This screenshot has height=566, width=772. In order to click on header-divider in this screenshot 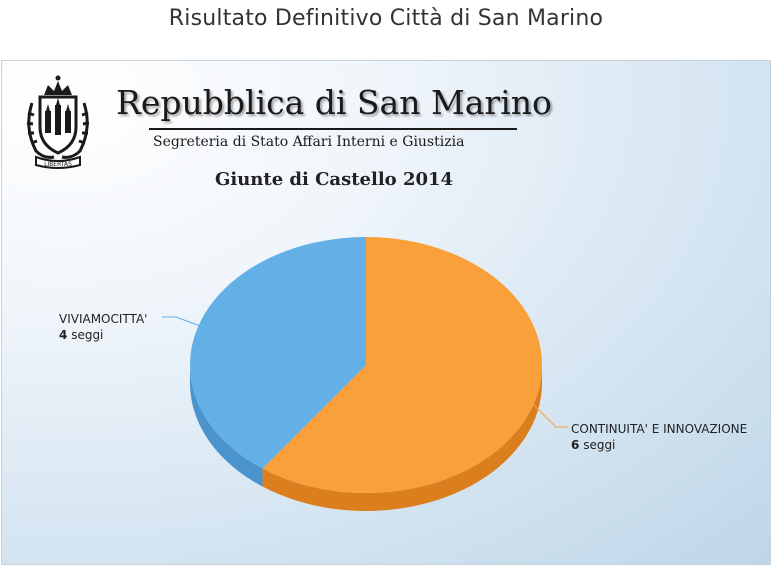, I will do `click(333, 129)`.